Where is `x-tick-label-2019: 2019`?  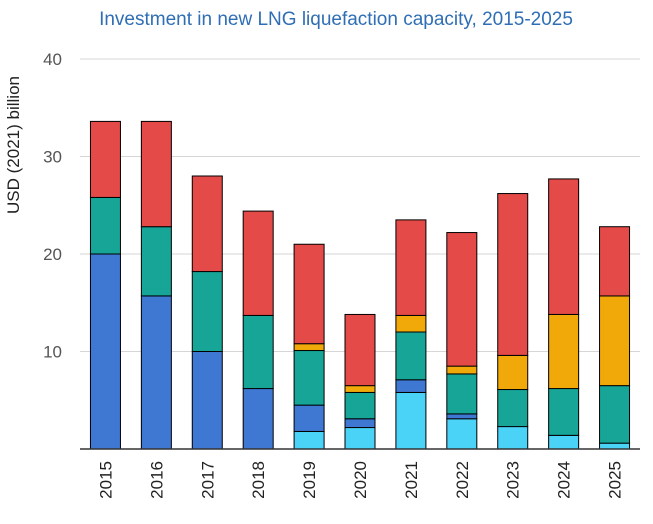 x-tick-label-2019: 2019 is located at coordinates (309, 480).